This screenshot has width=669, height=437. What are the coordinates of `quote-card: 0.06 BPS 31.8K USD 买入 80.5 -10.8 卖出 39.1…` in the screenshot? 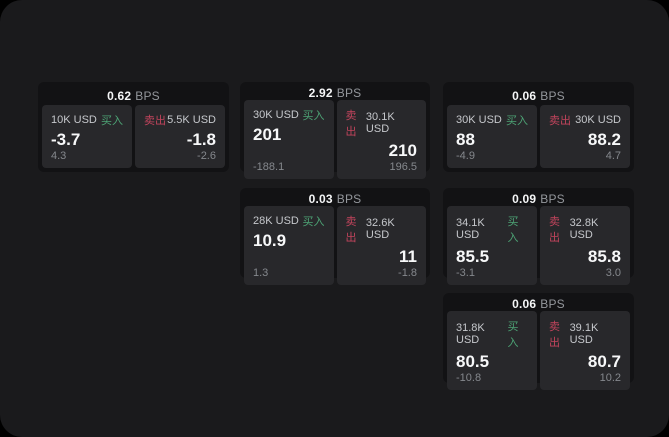 It's located at (538, 341).